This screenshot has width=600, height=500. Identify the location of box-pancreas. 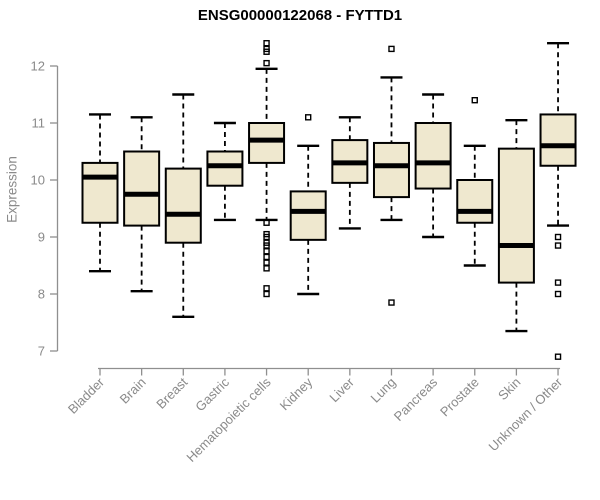
(433, 166).